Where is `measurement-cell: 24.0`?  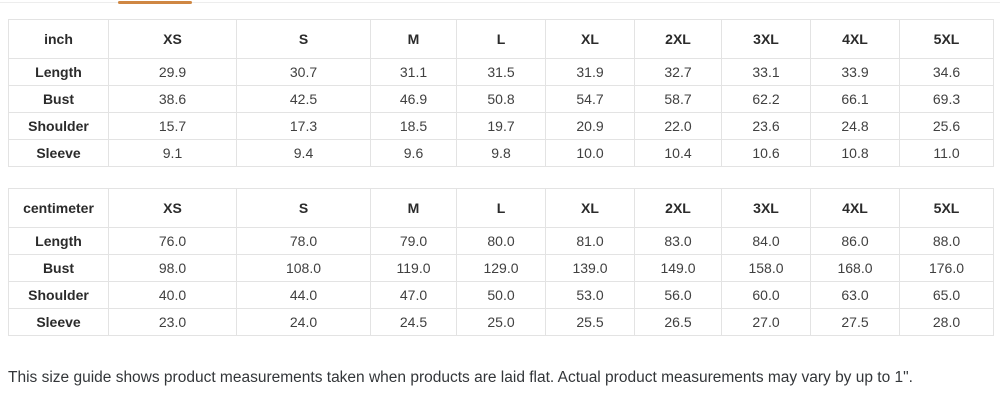 measurement-cell: 24.0 is located at coordinates (303, 322).